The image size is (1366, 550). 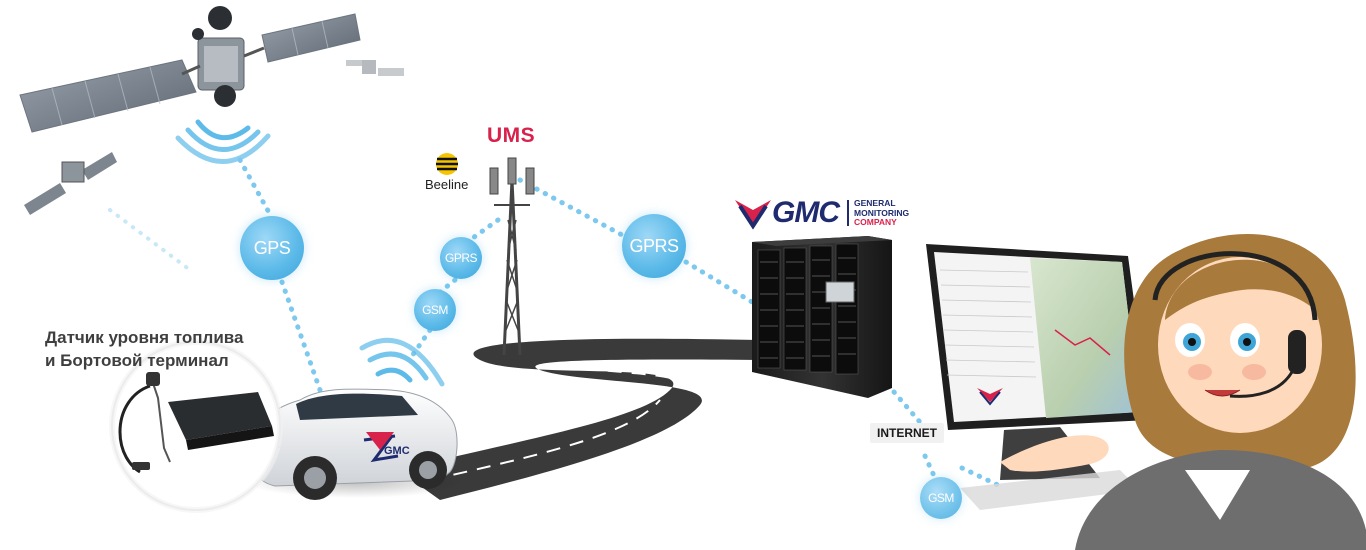 I want to click on gsm-bottom-bubble: GSM, so click(x=941, y=498).